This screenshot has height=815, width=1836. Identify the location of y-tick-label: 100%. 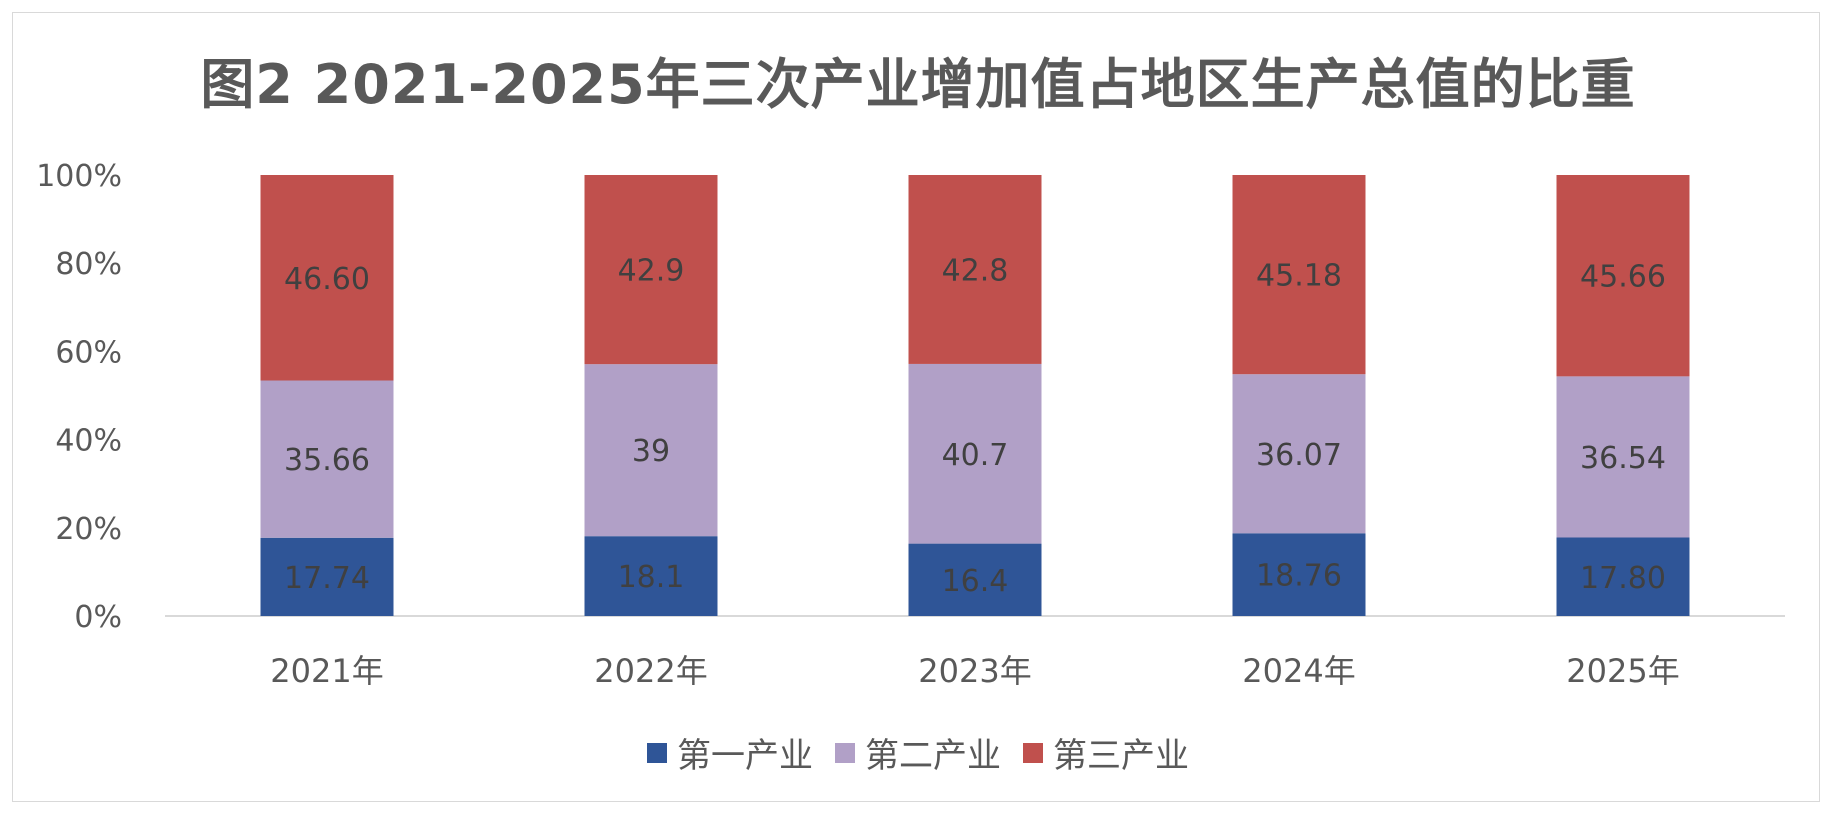
(79, 176).